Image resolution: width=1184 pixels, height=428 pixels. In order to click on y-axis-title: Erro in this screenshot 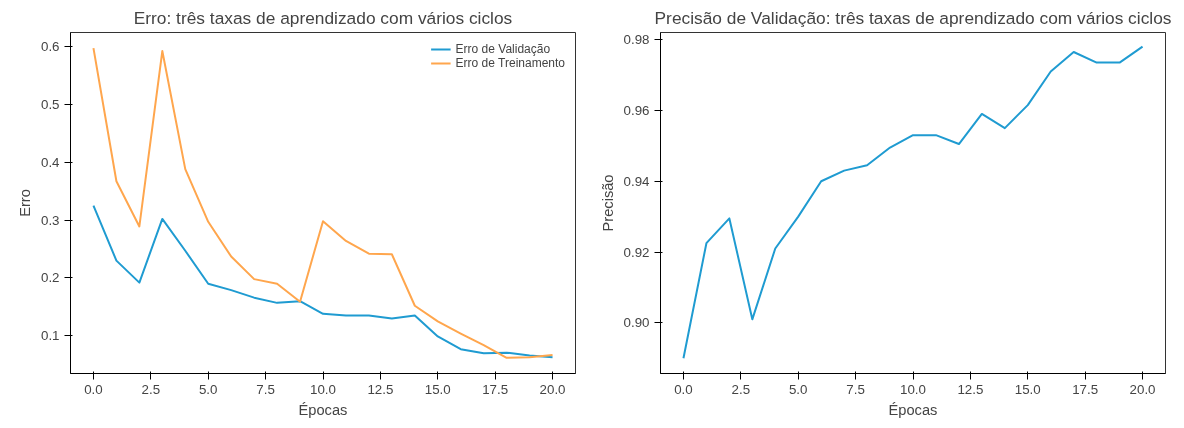, I will do `click(24, 203)`.